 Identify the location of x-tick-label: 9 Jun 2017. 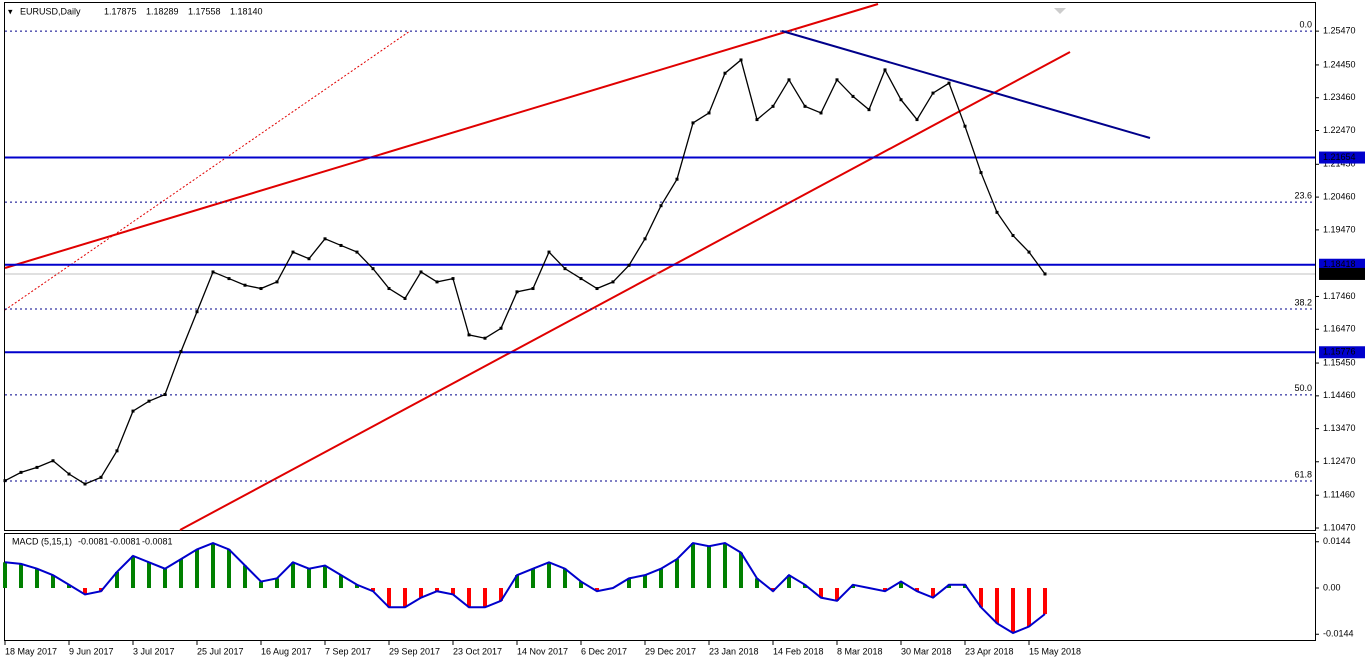
(91, 651).